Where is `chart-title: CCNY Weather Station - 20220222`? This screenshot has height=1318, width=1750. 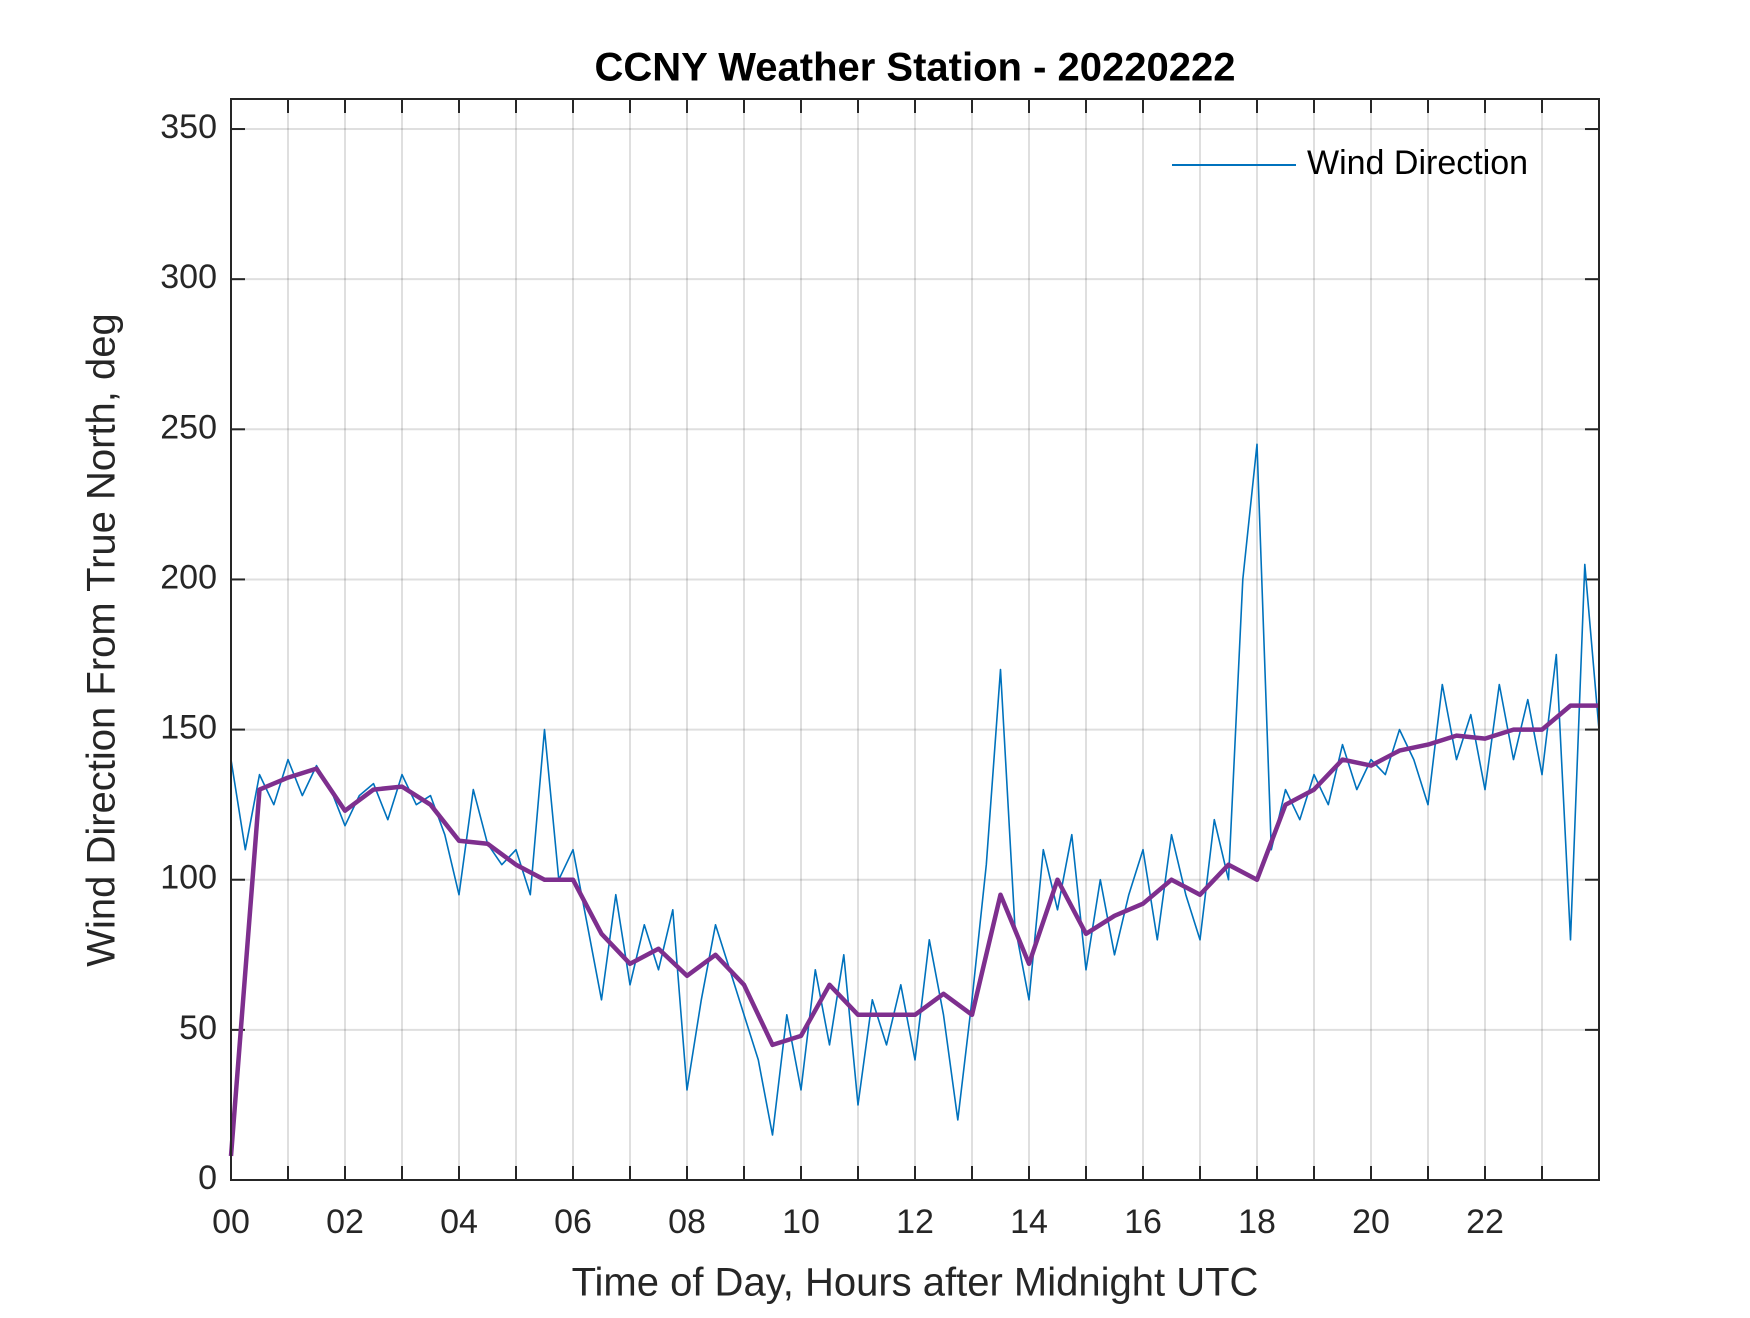
chart-title: CCNY Weather Station - 20220222 is located at coordinates (915, 68).